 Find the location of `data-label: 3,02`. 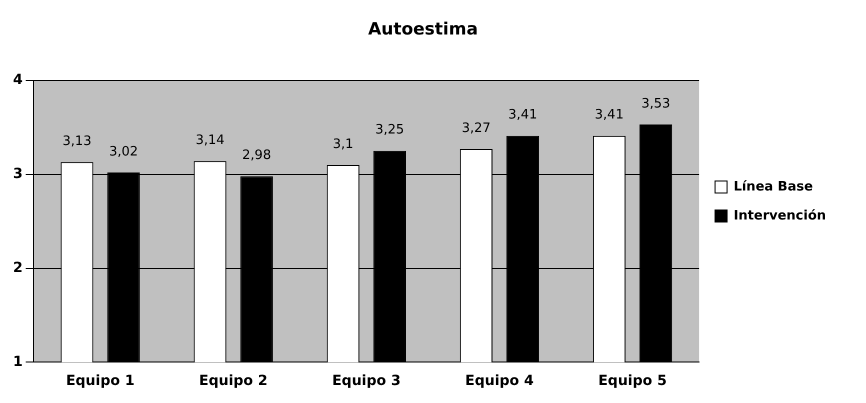

data-label: 3,02 is located at coordinates (123, 152).